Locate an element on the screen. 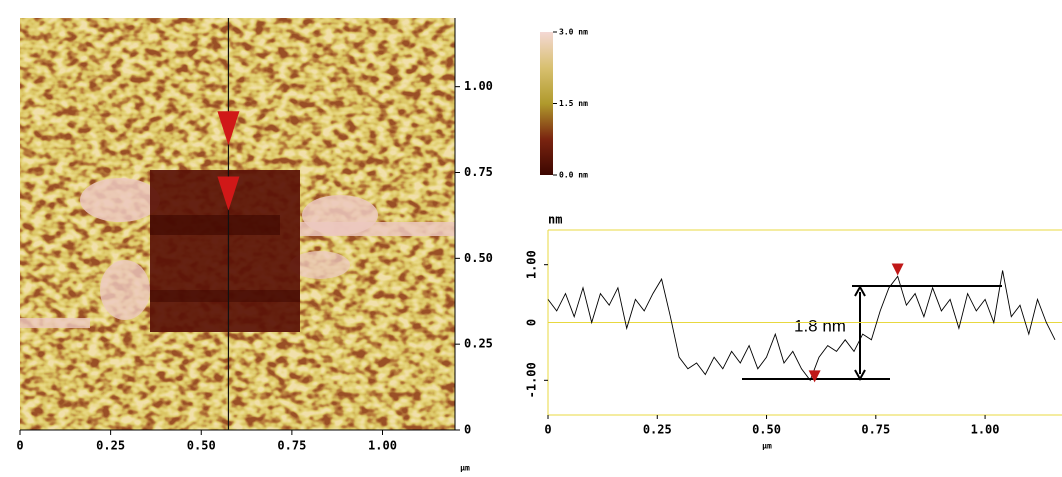 The image size is (1062, 477). colorbar-tick-label: 1.5 nm is located at coordinates (573, 103).